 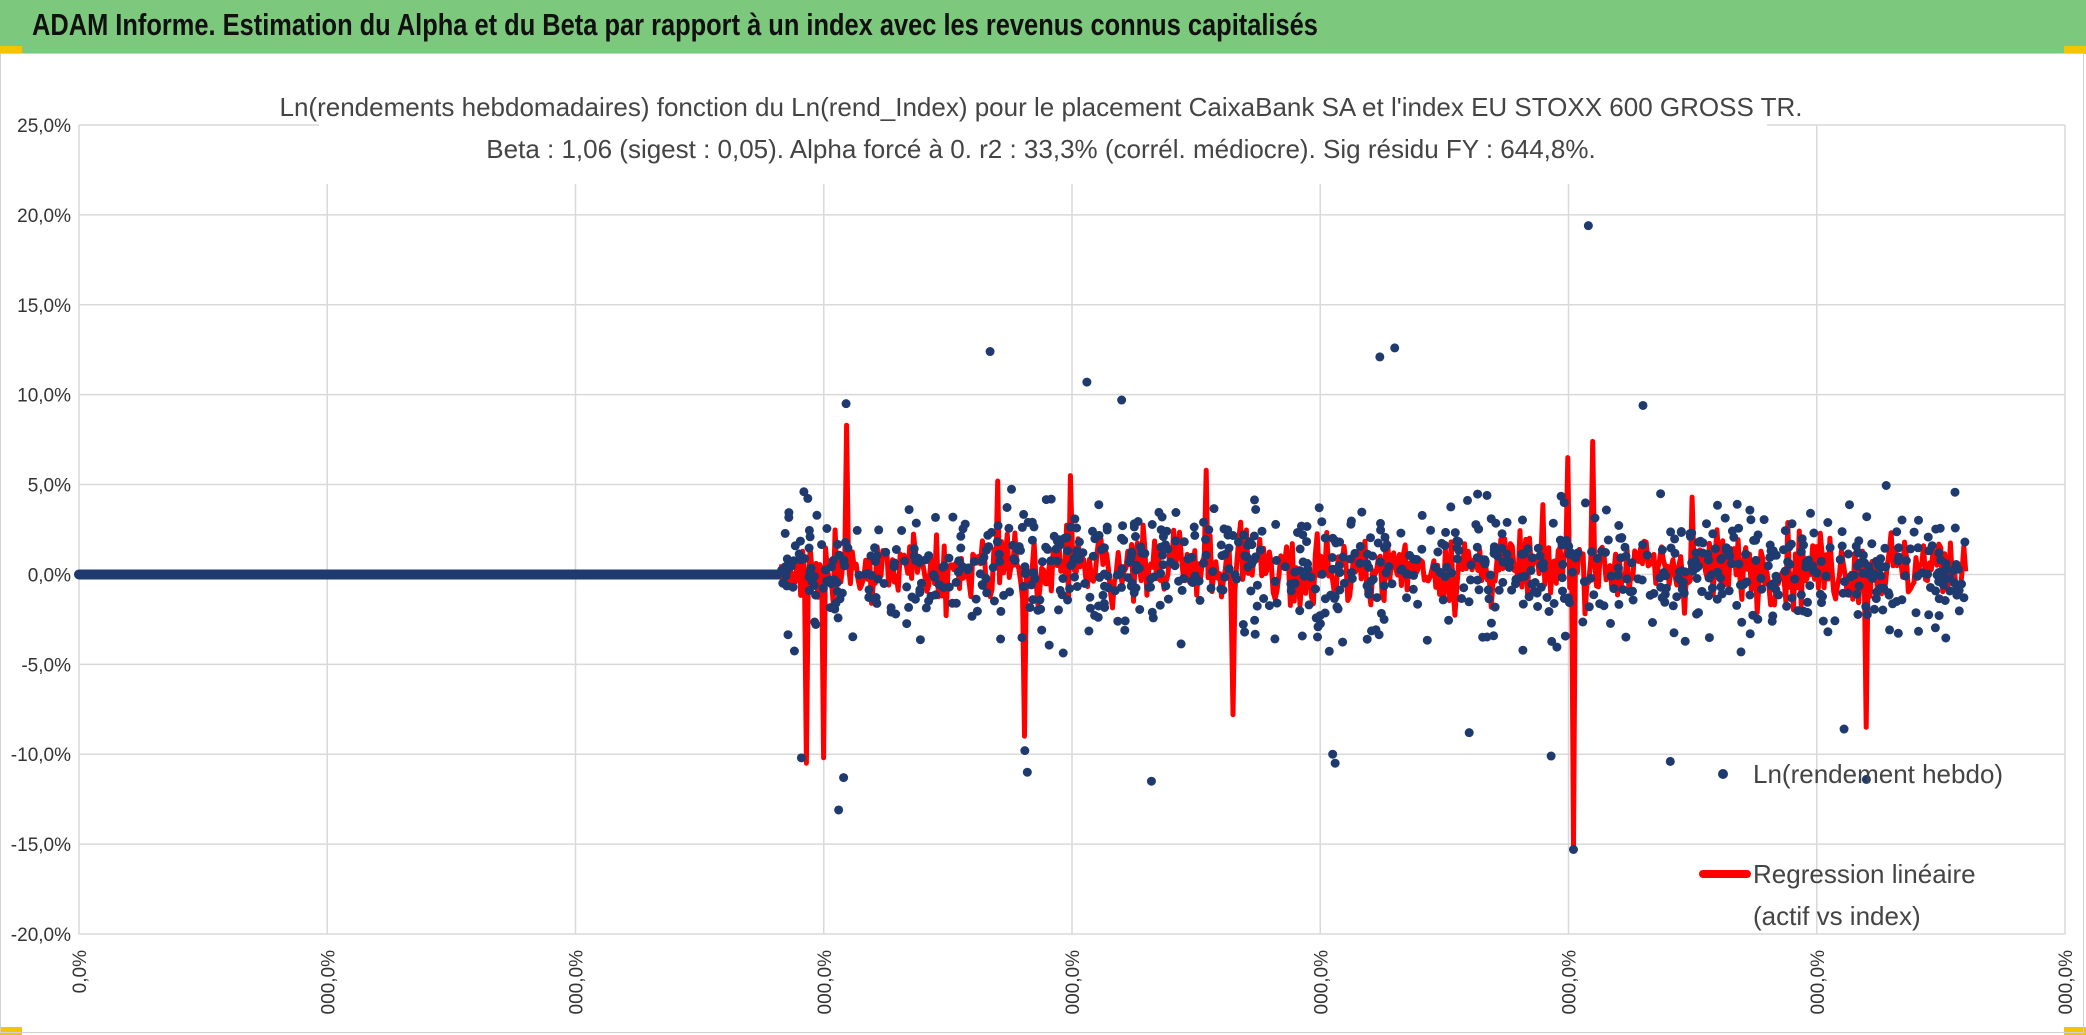 I want to click on y-tick-label: -20,0%, so click(x=41, y=935).